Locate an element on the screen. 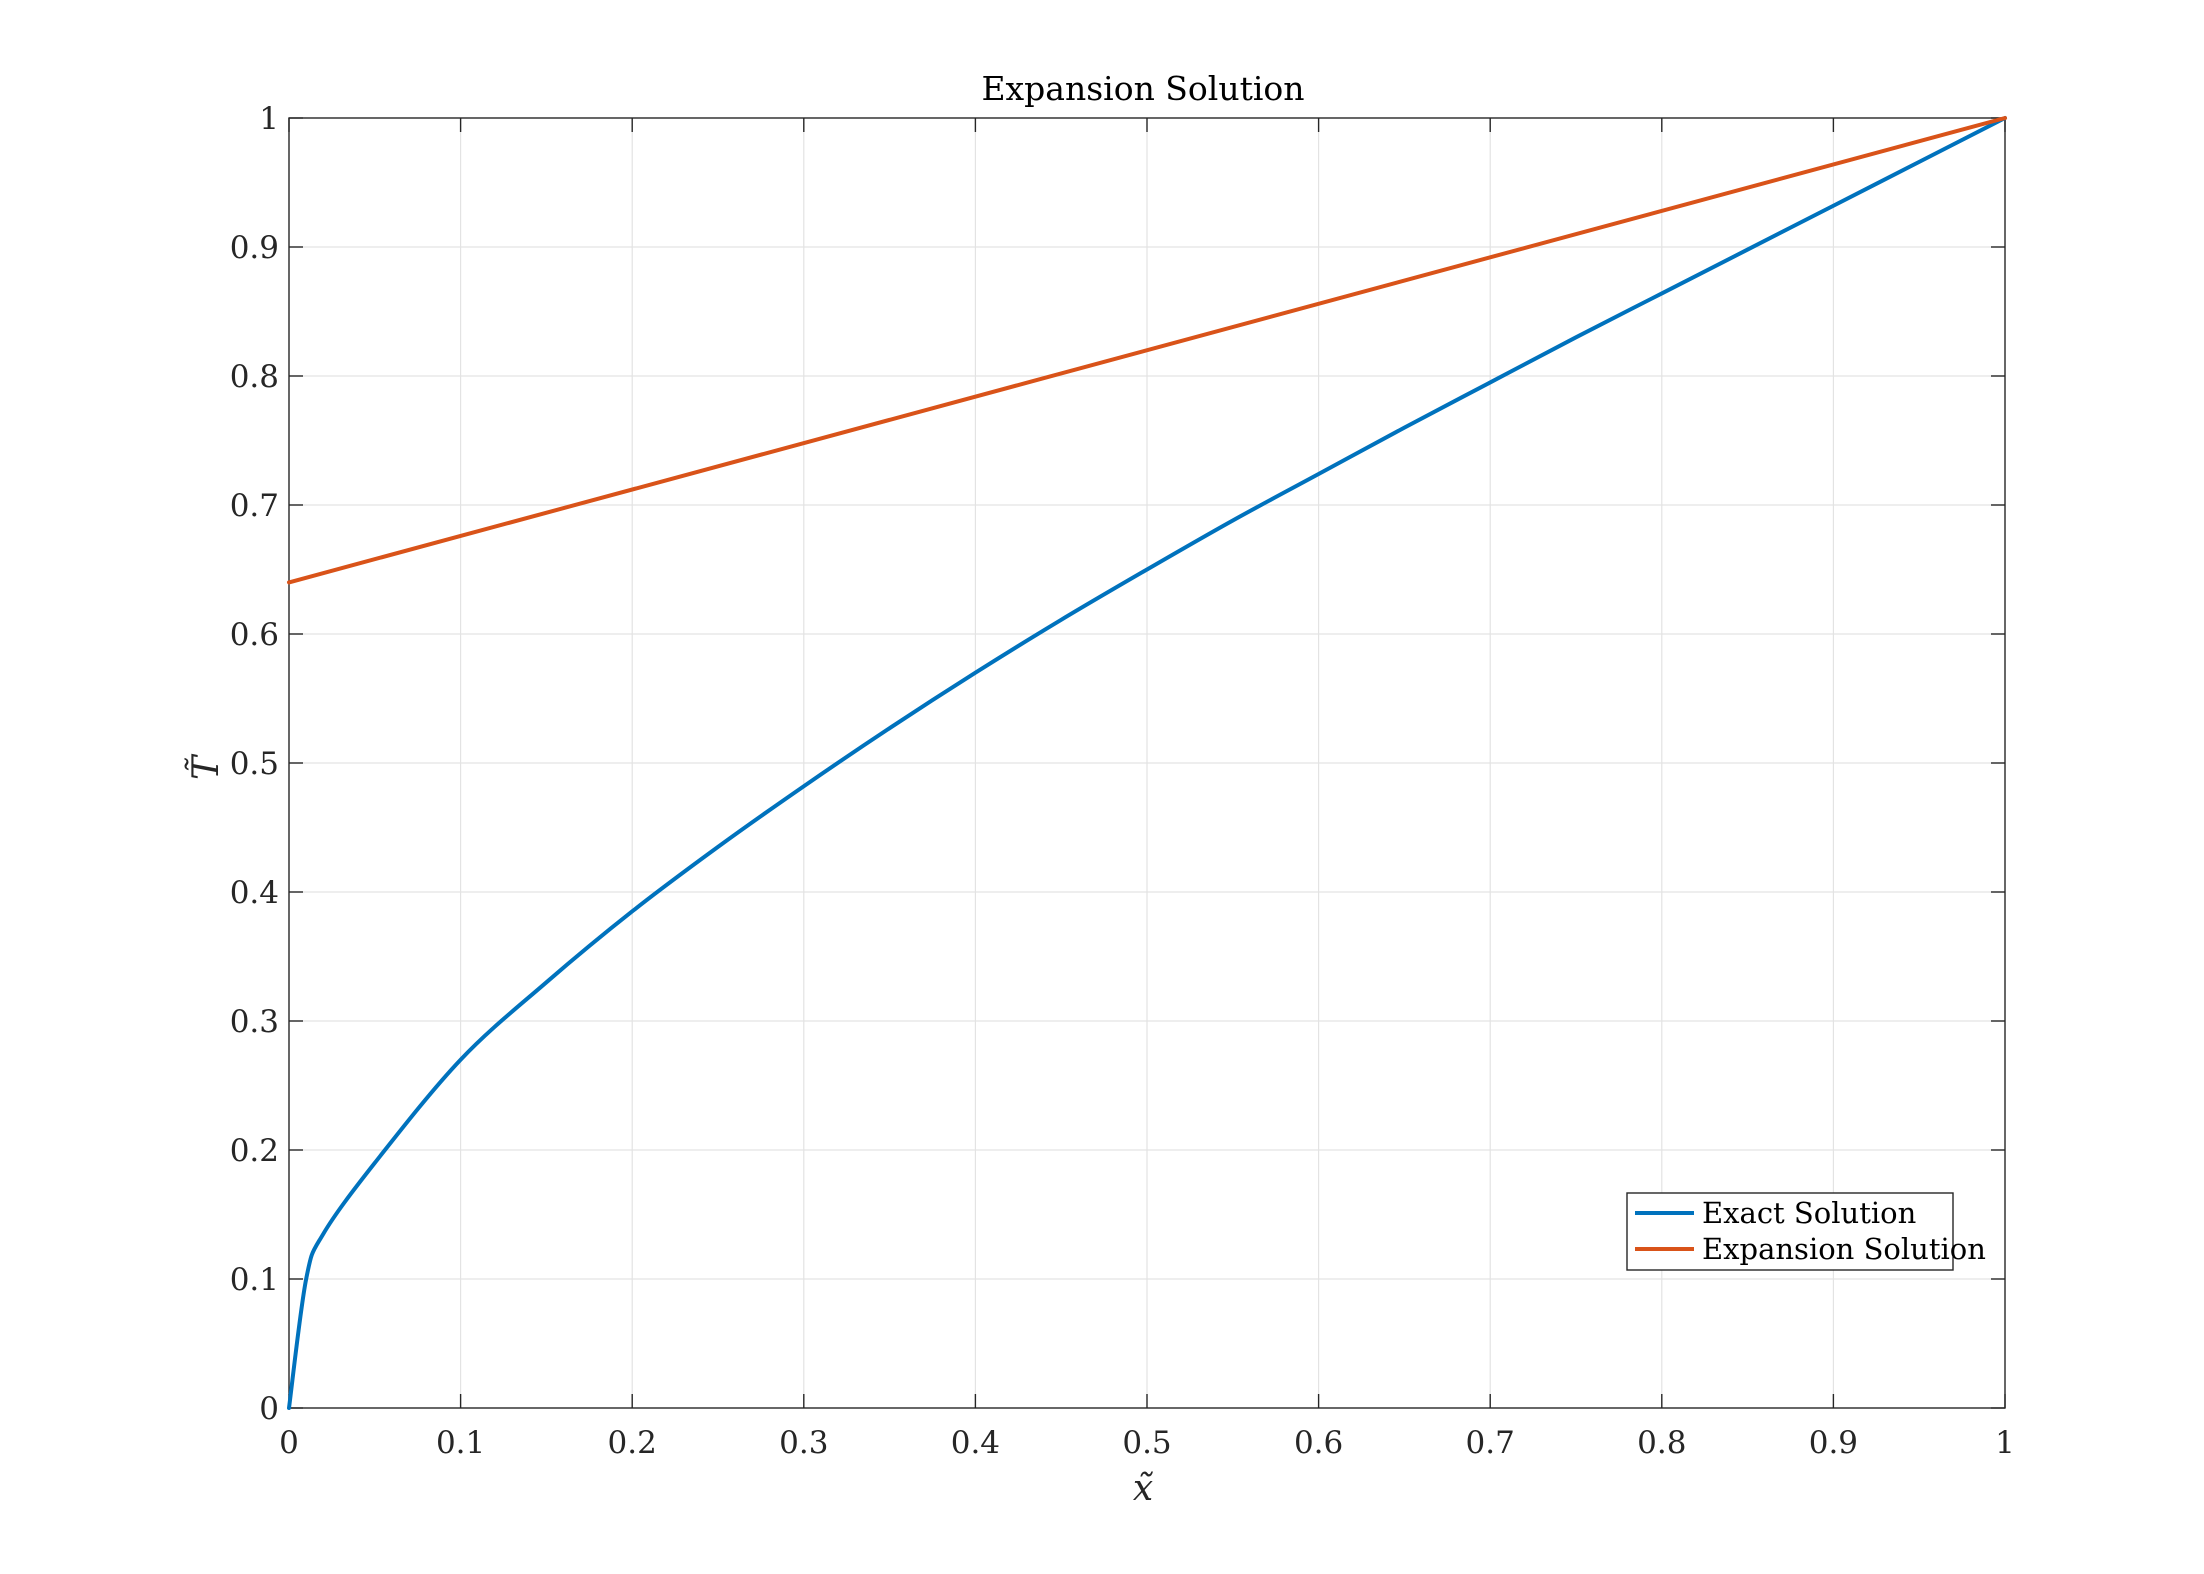 The height and width of the screenshot is (1574, 2204). y-tick-label: 0.1 is located at coordinates (254, 1280).